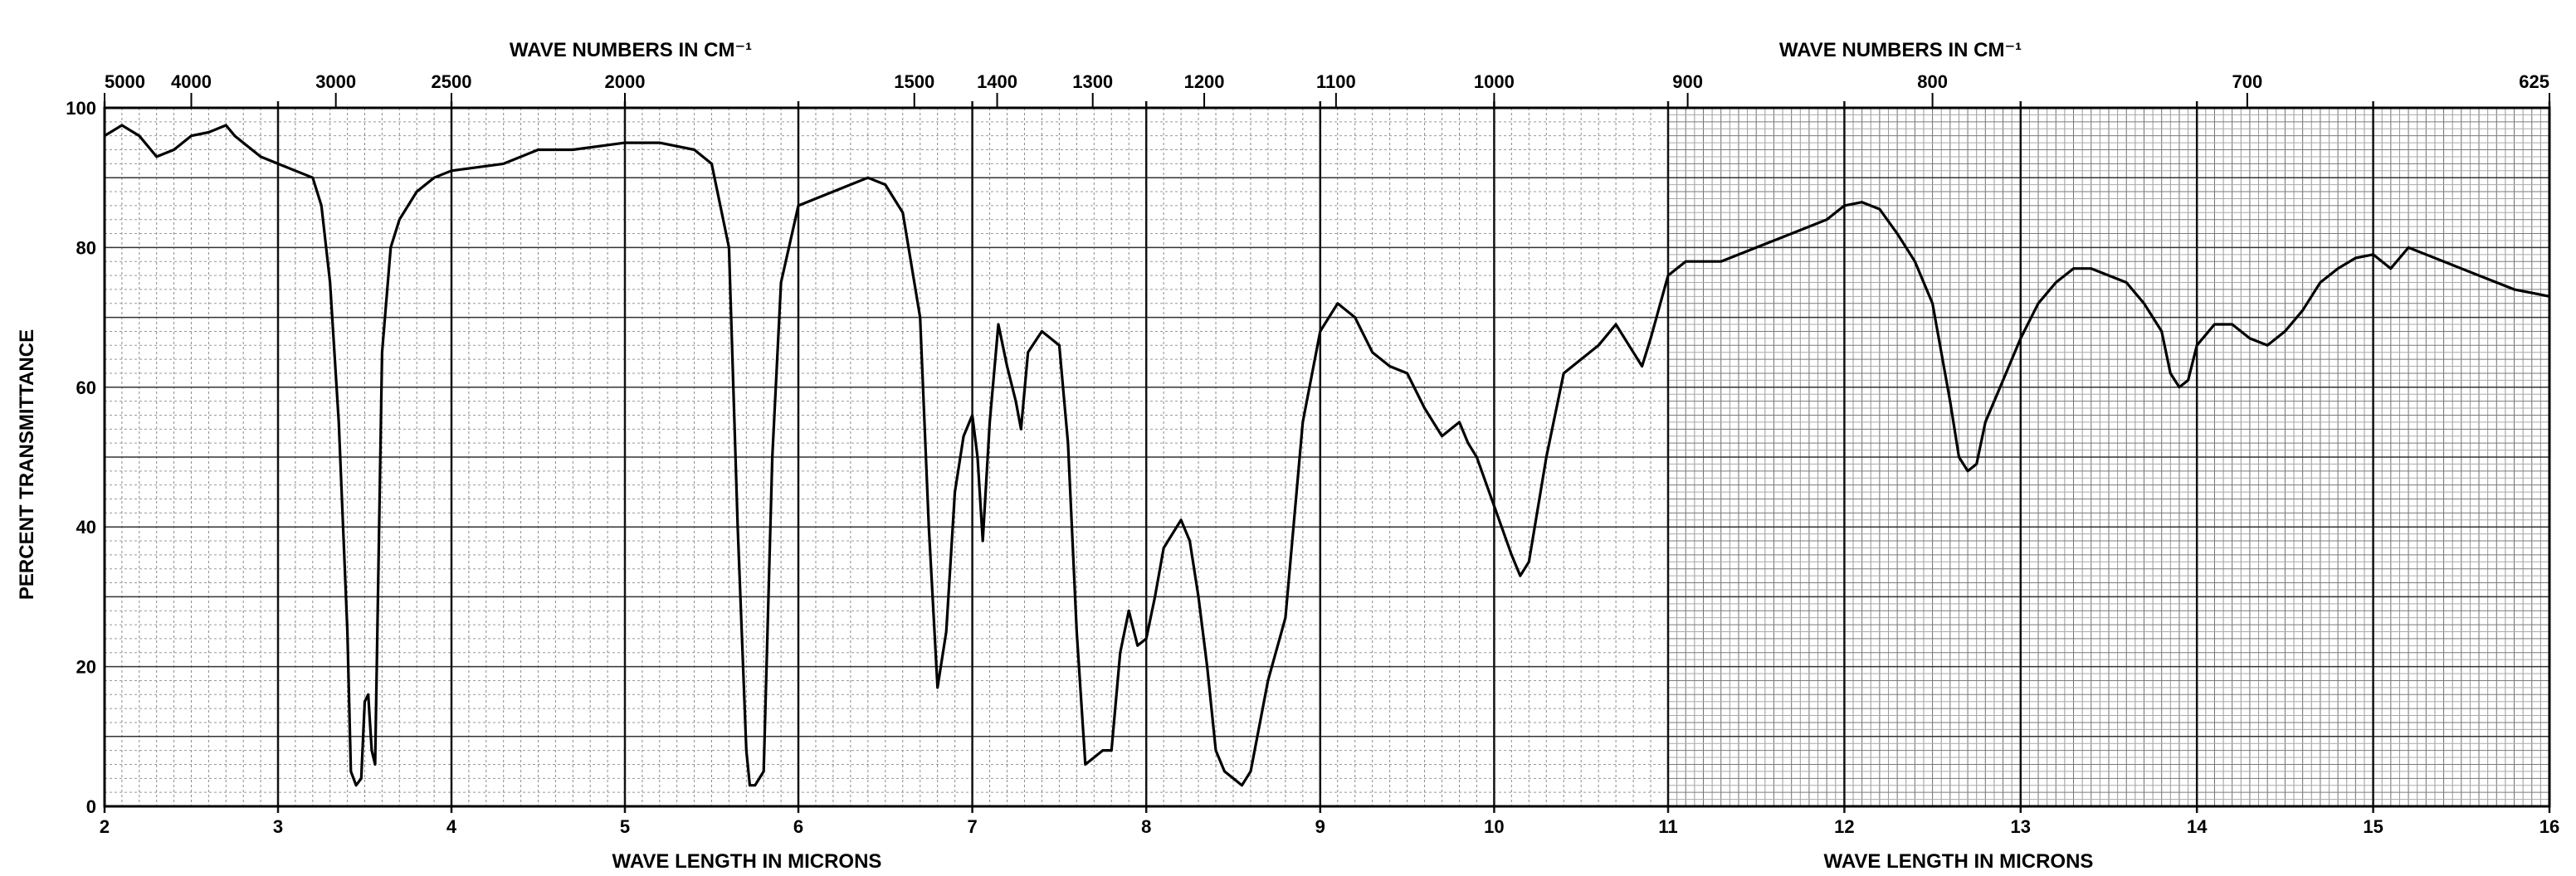 This screenshot has height=876, width=2576. What do you see at coordinates (1844, 826) in the screenshot?
I see `x-tick-label: 12` at bounding box center [1844, 826].